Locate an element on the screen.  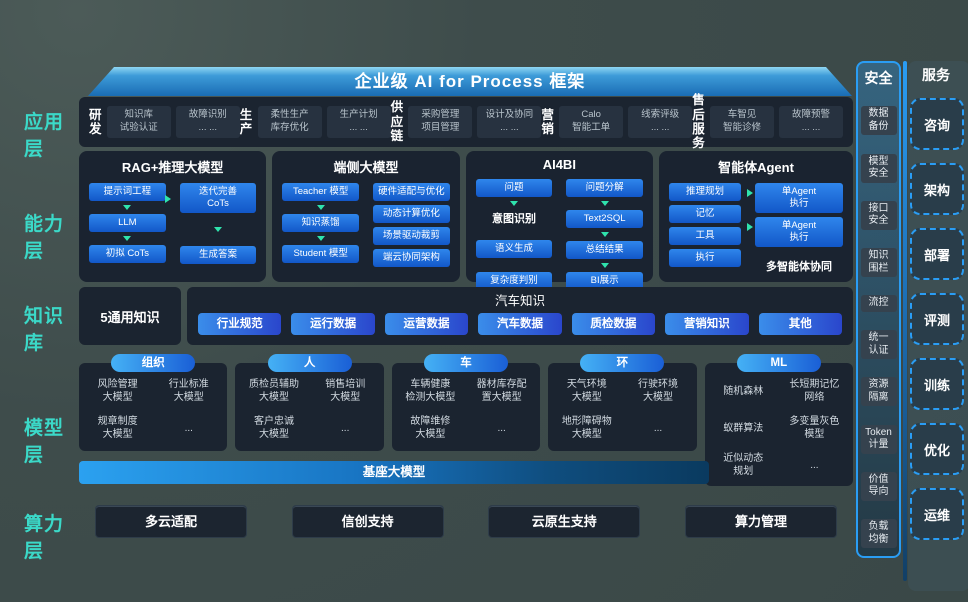
app-group-name: 营销 is located at coordinates (547, 121).